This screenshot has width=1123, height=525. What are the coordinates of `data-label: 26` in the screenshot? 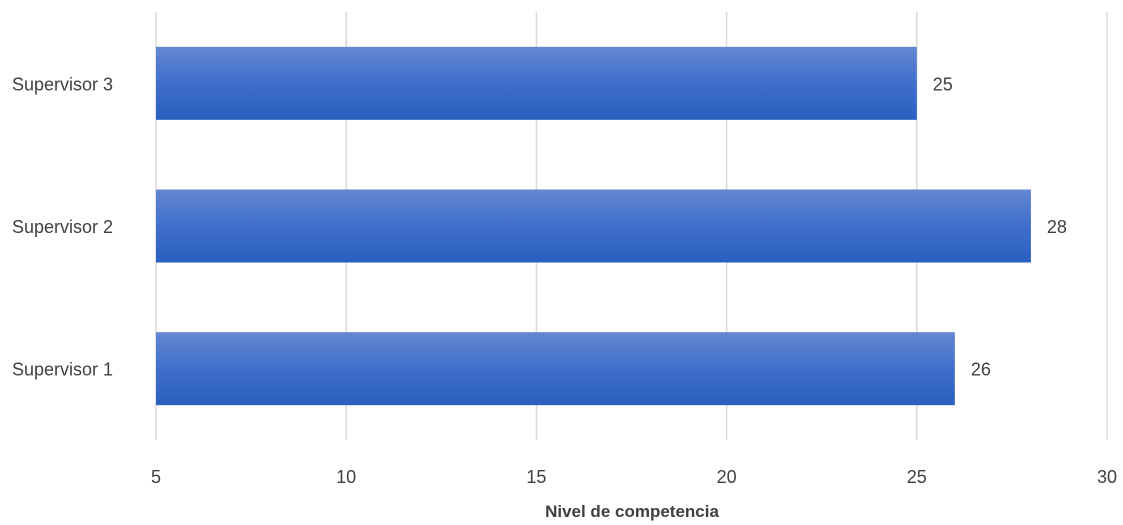 It's located at (981, 370).